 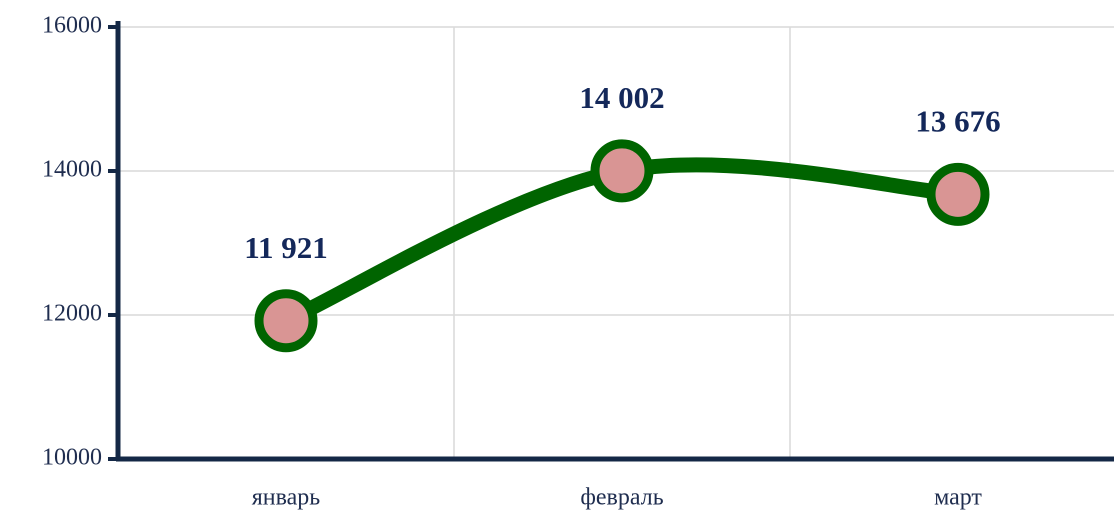 I want to click on value-label: 13 676, so click(x=957, y=120).